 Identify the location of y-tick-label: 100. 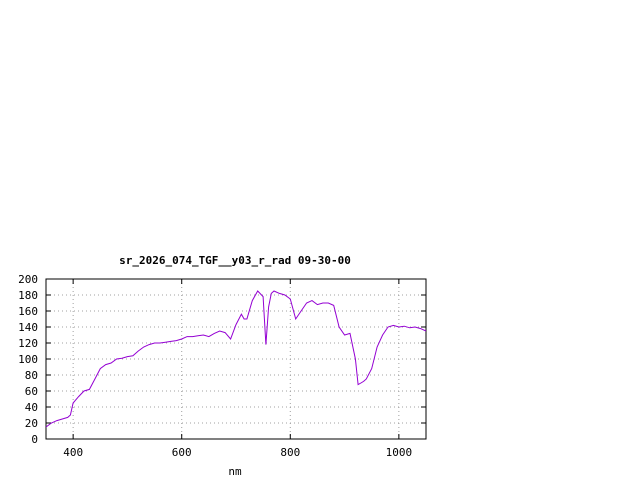
(28, 359).